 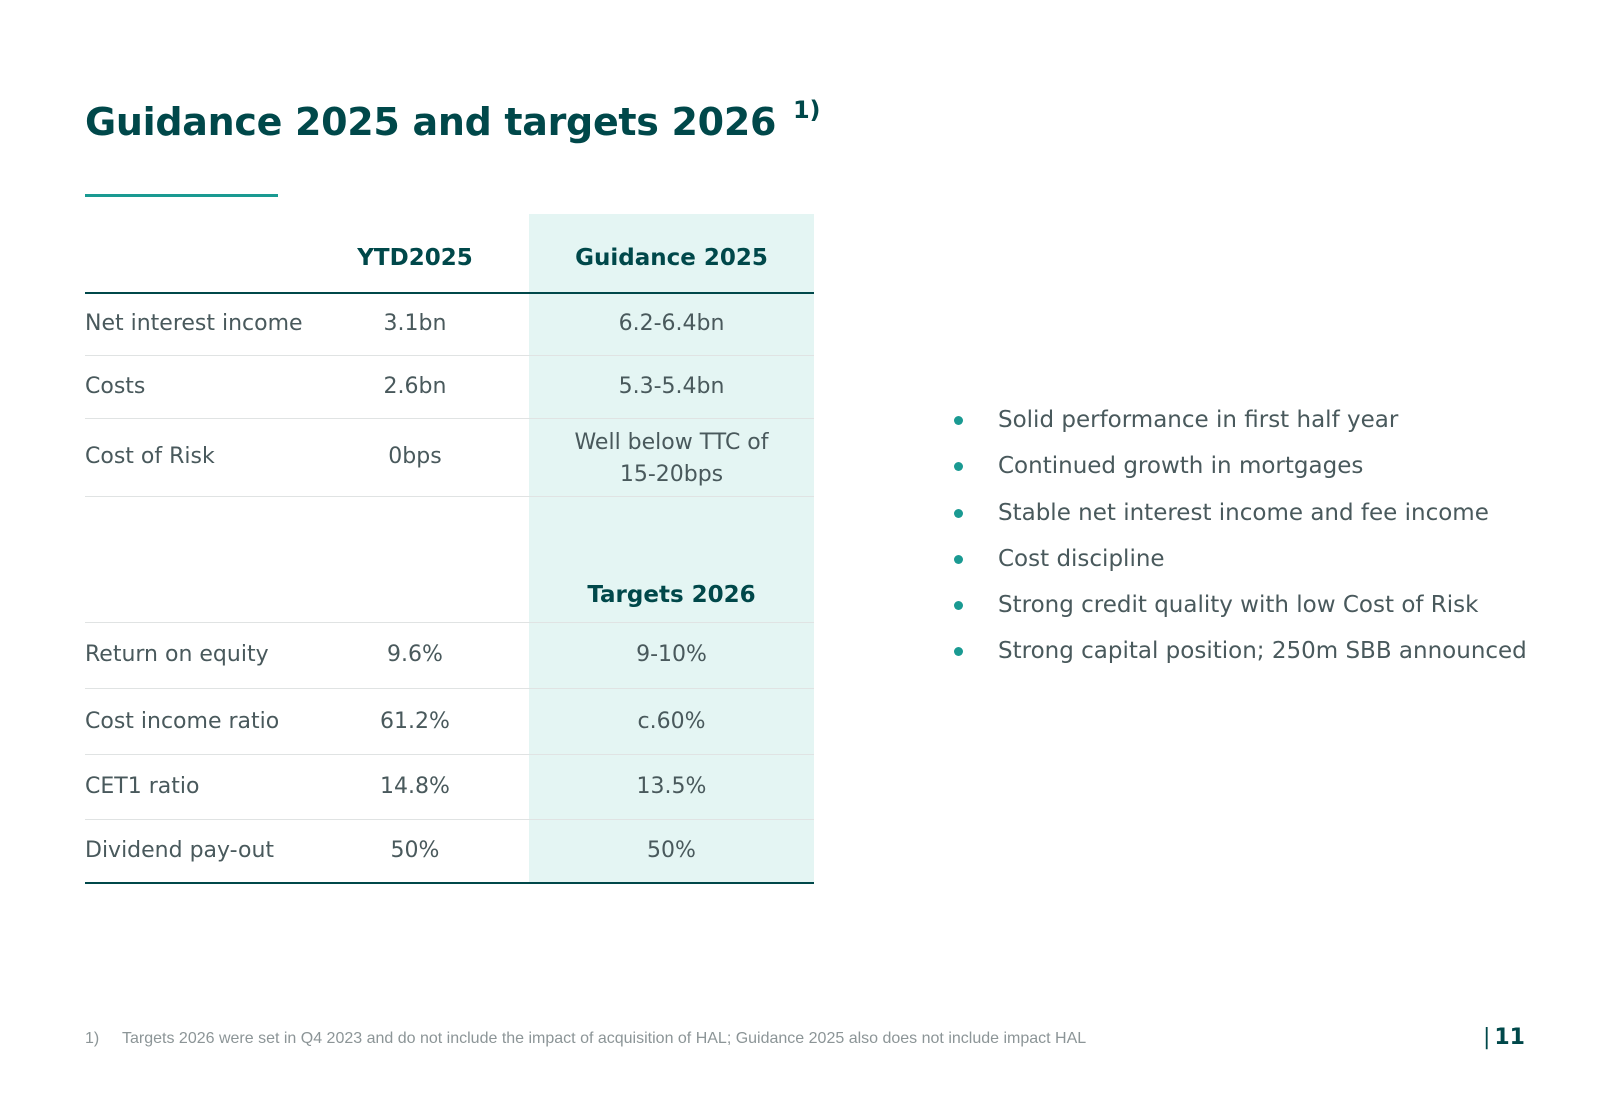 I want to click on row-target-value: 50%, so click(x=671, y=850).